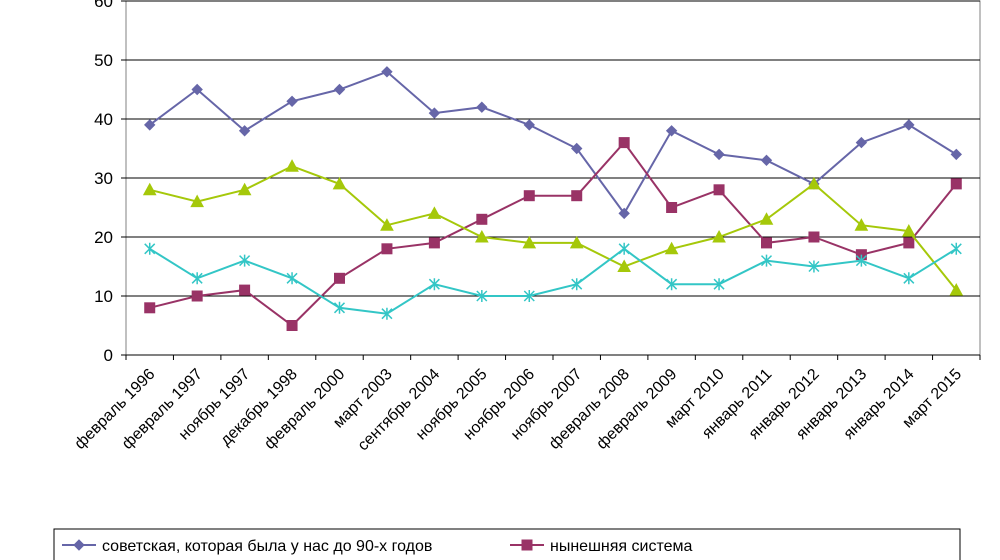 The height and width of the screenshot is (560, 1000). What do you see at coordinates (636, 409) in the screenshot?
I see `x-tick-label: февраль 2009` at bounding box center [636, 409].